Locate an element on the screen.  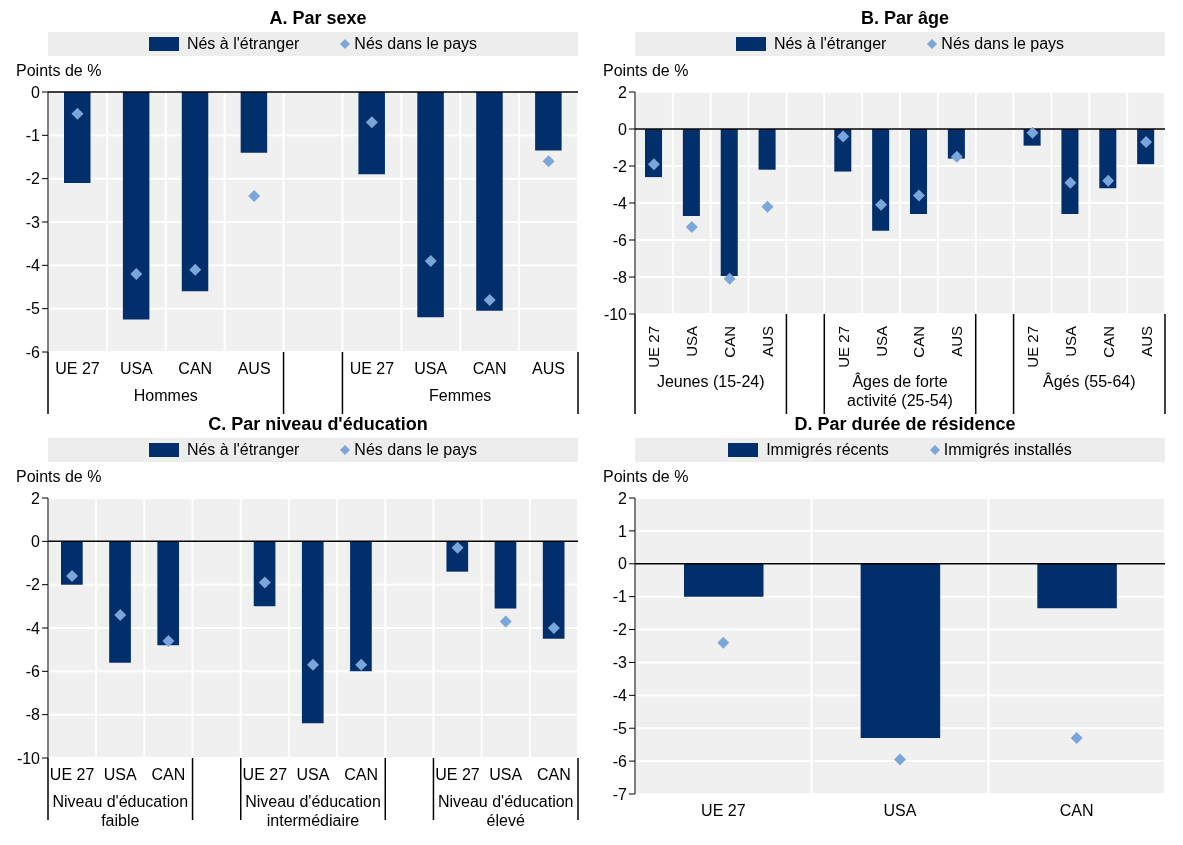
text: Niveau d'éducation intermédiaire is located at coordinates (313, 811).